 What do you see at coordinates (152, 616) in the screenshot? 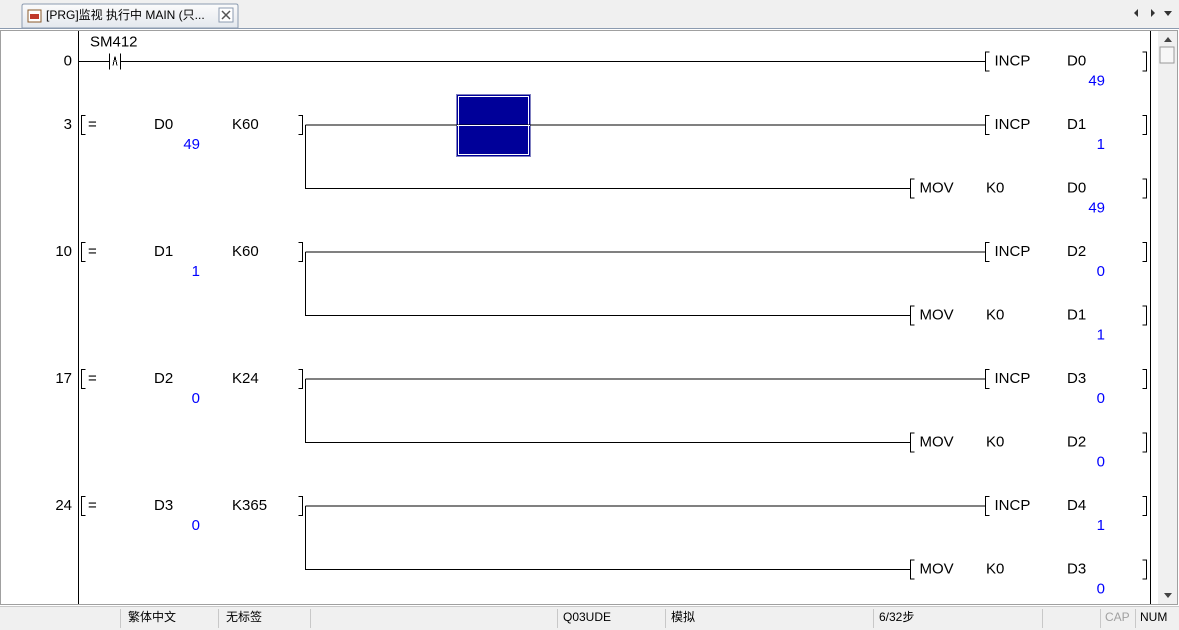
I see `status-language: 繁体中文` at bounding box center [152, 616].